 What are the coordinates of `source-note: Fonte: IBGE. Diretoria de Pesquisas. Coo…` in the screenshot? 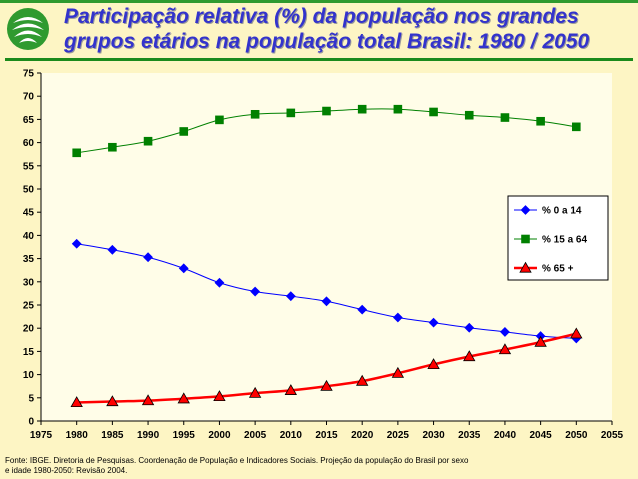 It's located at (237, 465).